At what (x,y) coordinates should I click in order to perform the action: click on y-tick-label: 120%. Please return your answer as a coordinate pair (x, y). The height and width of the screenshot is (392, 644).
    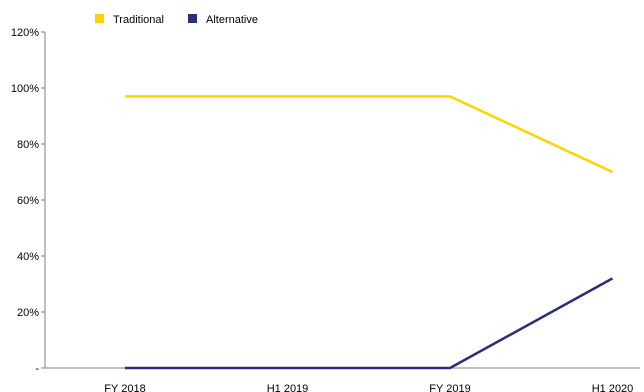
    Looking at the image, I should click on (25, 33).